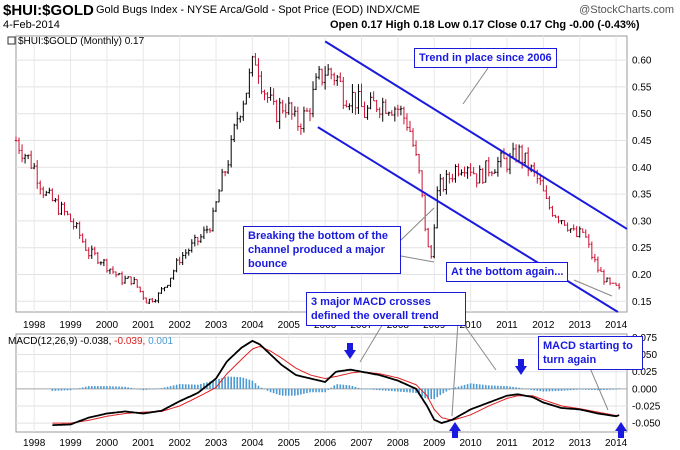 The width and height of the screenshot is (680, 450). What do you see at coordinates (642, 114) in the screenshot?
I see `price-y-tick: 0.50` at bounding box center [642, 114].